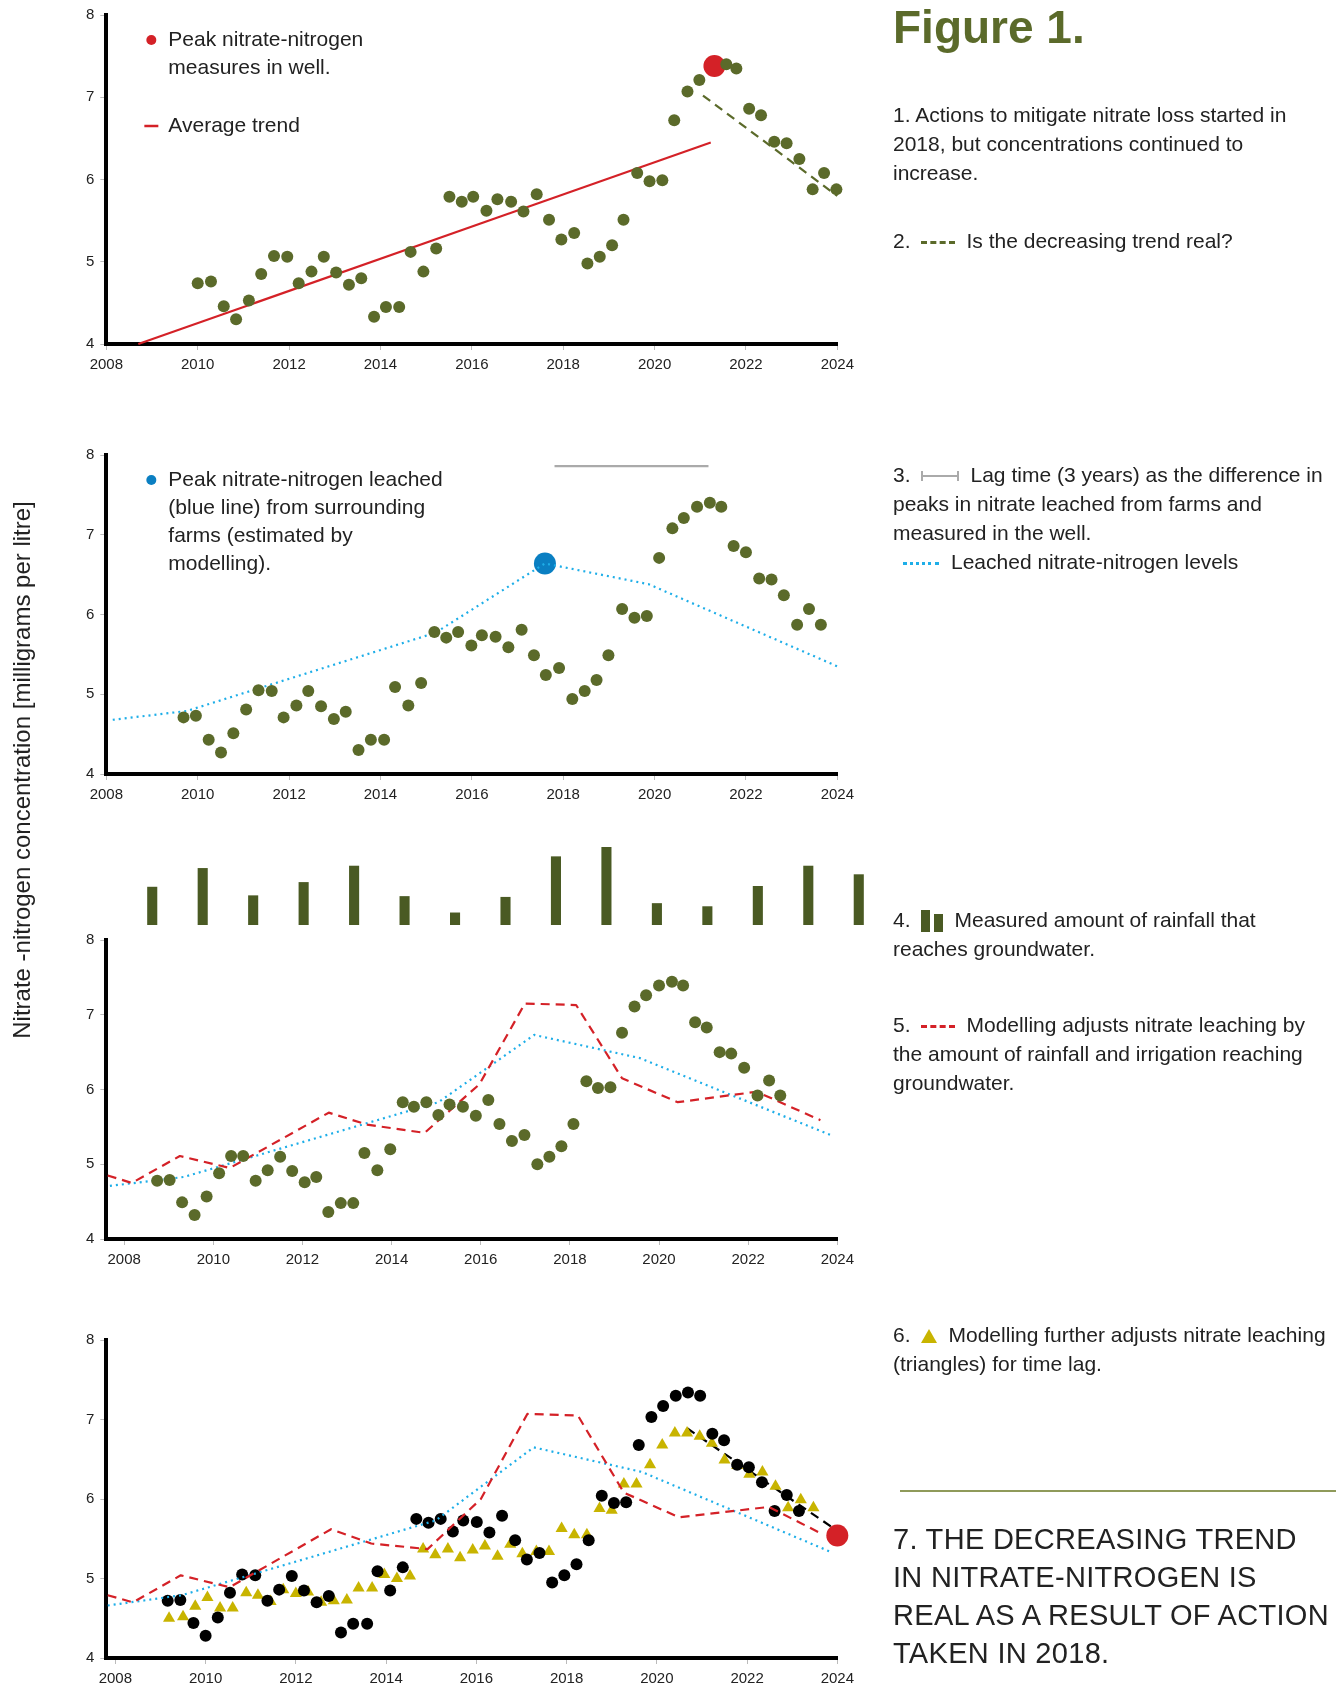 The width and height of the screenshot is (1341, 1694). I want to click on text: Leached nitrate-nitrogen levels, so click(1095, 562).